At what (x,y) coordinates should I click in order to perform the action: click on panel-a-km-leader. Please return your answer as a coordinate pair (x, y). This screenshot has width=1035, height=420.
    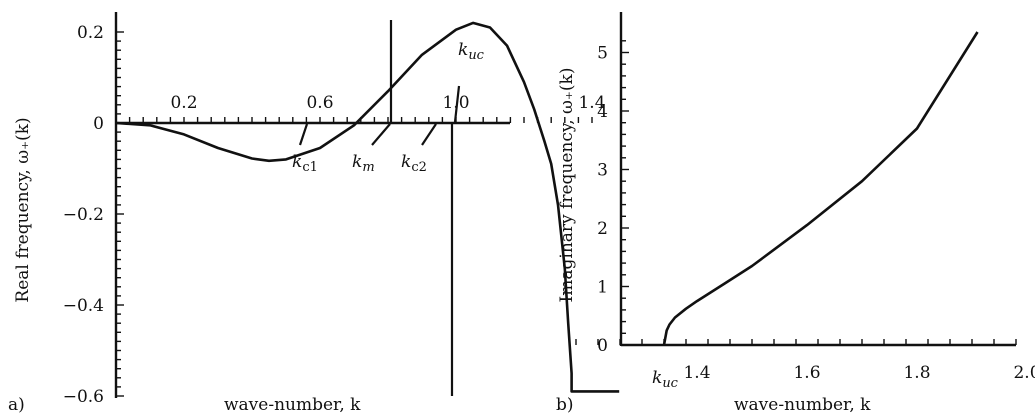
    Looking at the image, I should click on (381, 134).